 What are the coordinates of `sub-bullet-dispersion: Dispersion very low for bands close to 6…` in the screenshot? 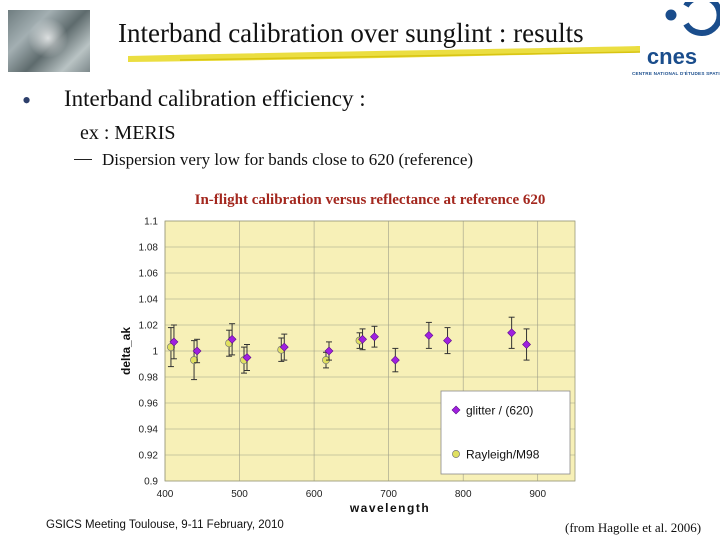 It's located at (273, 160).